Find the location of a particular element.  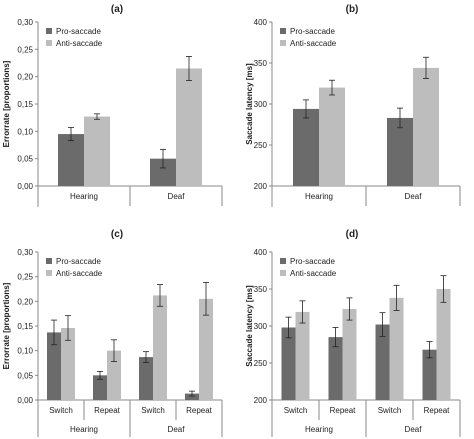

chart0-legend-swatch-anti is located at coordinates (49, 43).